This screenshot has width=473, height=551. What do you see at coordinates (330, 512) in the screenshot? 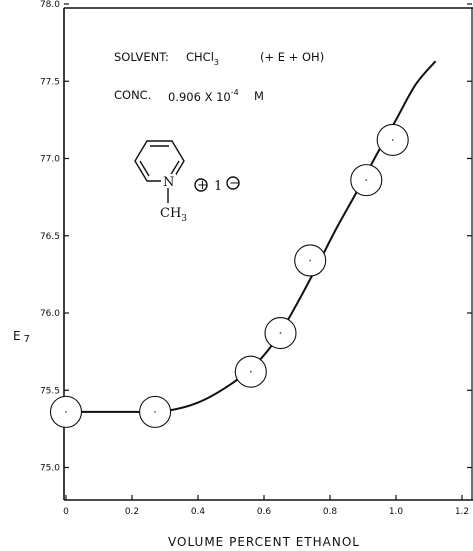
I see `x-tick-label: 0.8` at bounding box center [330, 512].